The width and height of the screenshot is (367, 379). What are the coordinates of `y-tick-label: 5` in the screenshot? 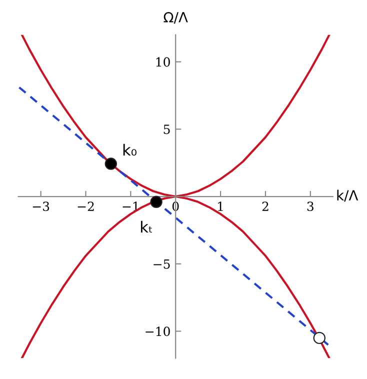 It's located at (167, 129).